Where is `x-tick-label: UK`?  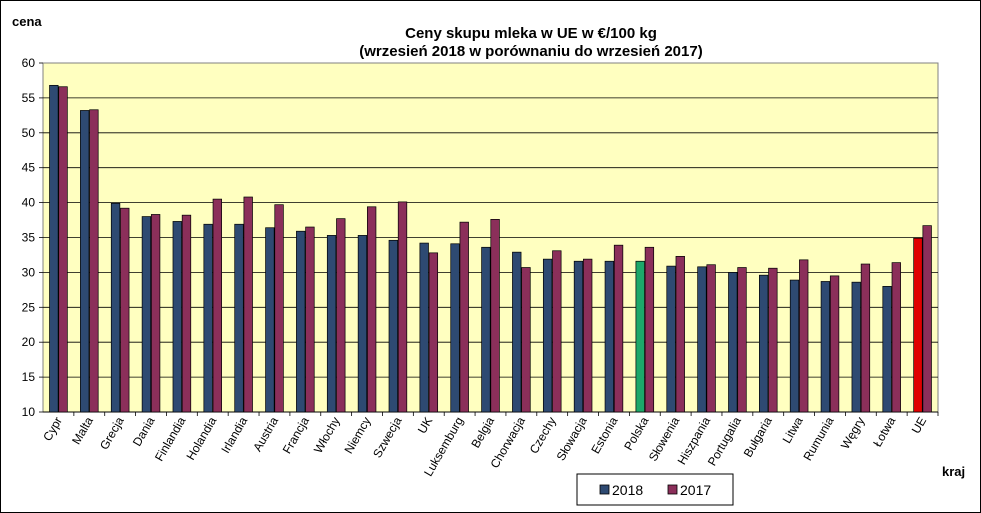
x-tick-label: UK is located at coordinates (425, 425).